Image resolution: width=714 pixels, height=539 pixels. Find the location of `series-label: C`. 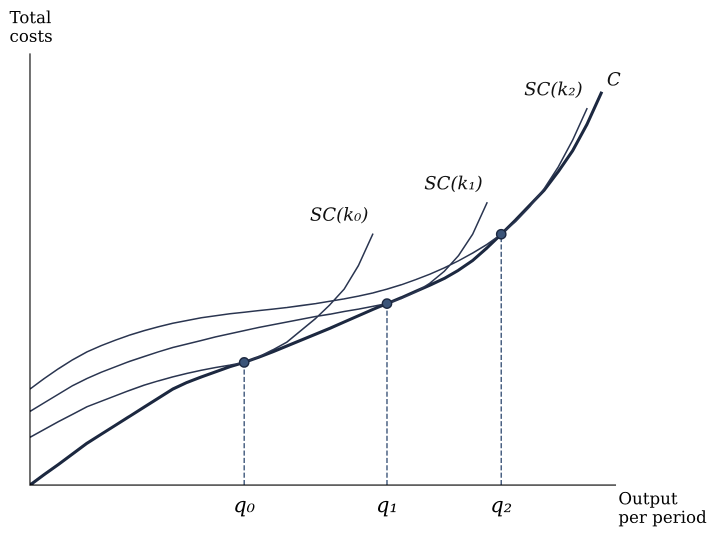

series-label: C is located at coordinates (614, 79).